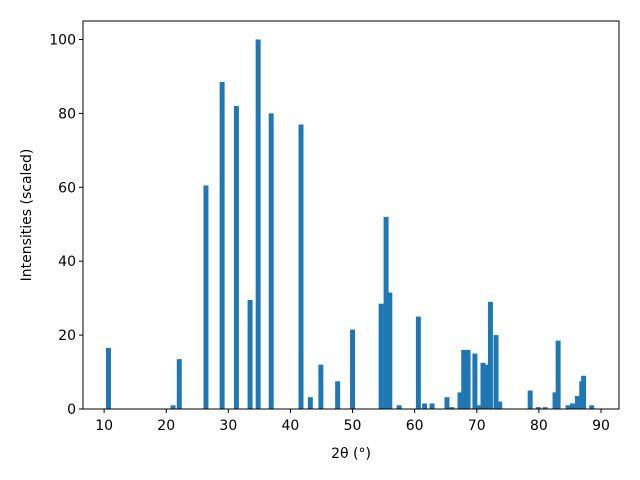 The width and height of the screenshot is (640, 480). I want to click on y-tick-label: 0, so click(71, 410).